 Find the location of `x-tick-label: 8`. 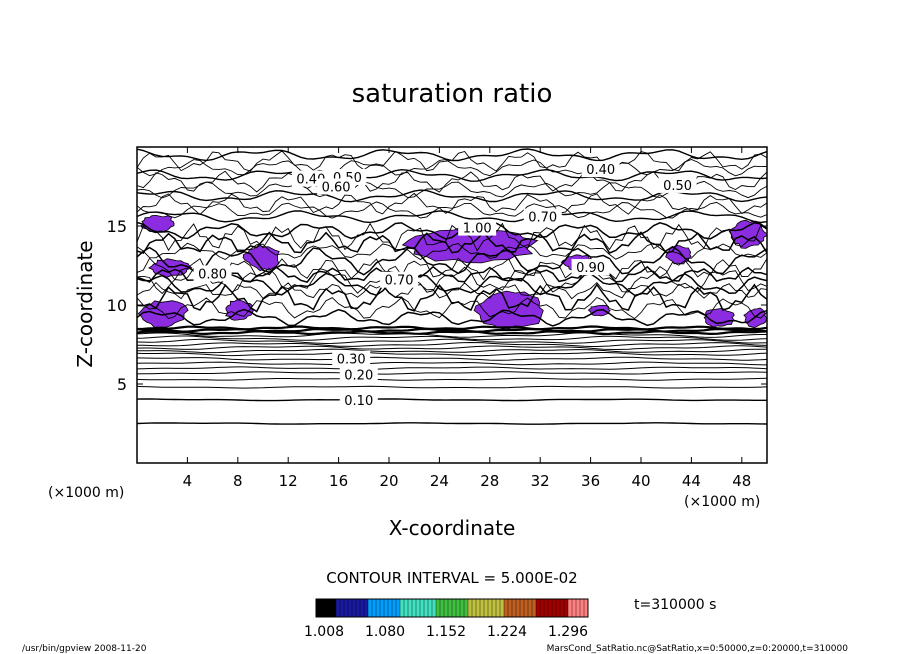

x-tick-label: 8 is located at coordinates (238, 481).